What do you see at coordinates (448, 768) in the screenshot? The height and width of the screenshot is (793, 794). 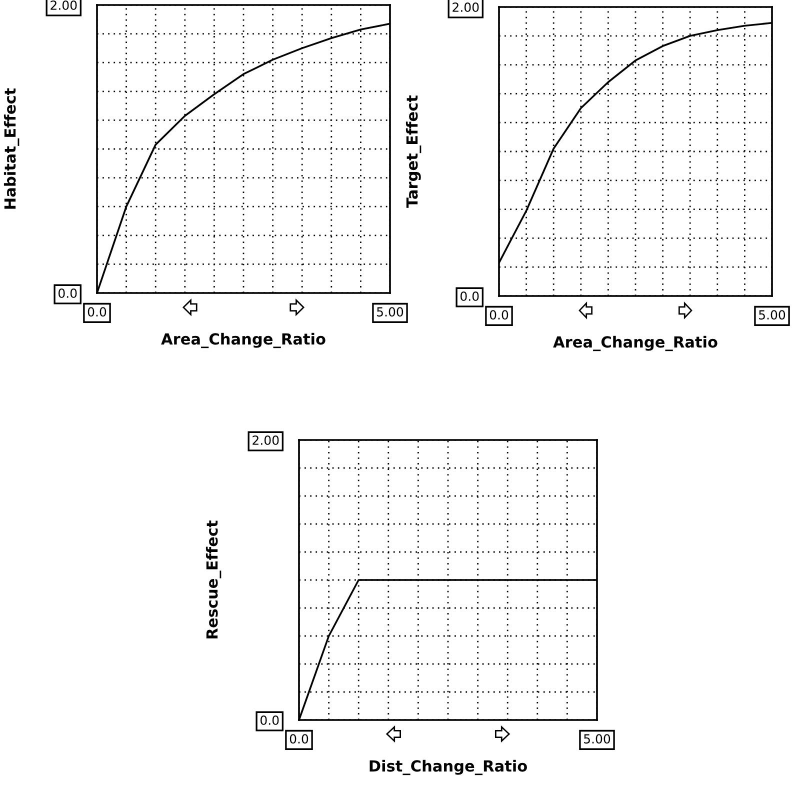 I see `x-axis-title: Dist_Change_Ratio` at bounding box center [448, 768].